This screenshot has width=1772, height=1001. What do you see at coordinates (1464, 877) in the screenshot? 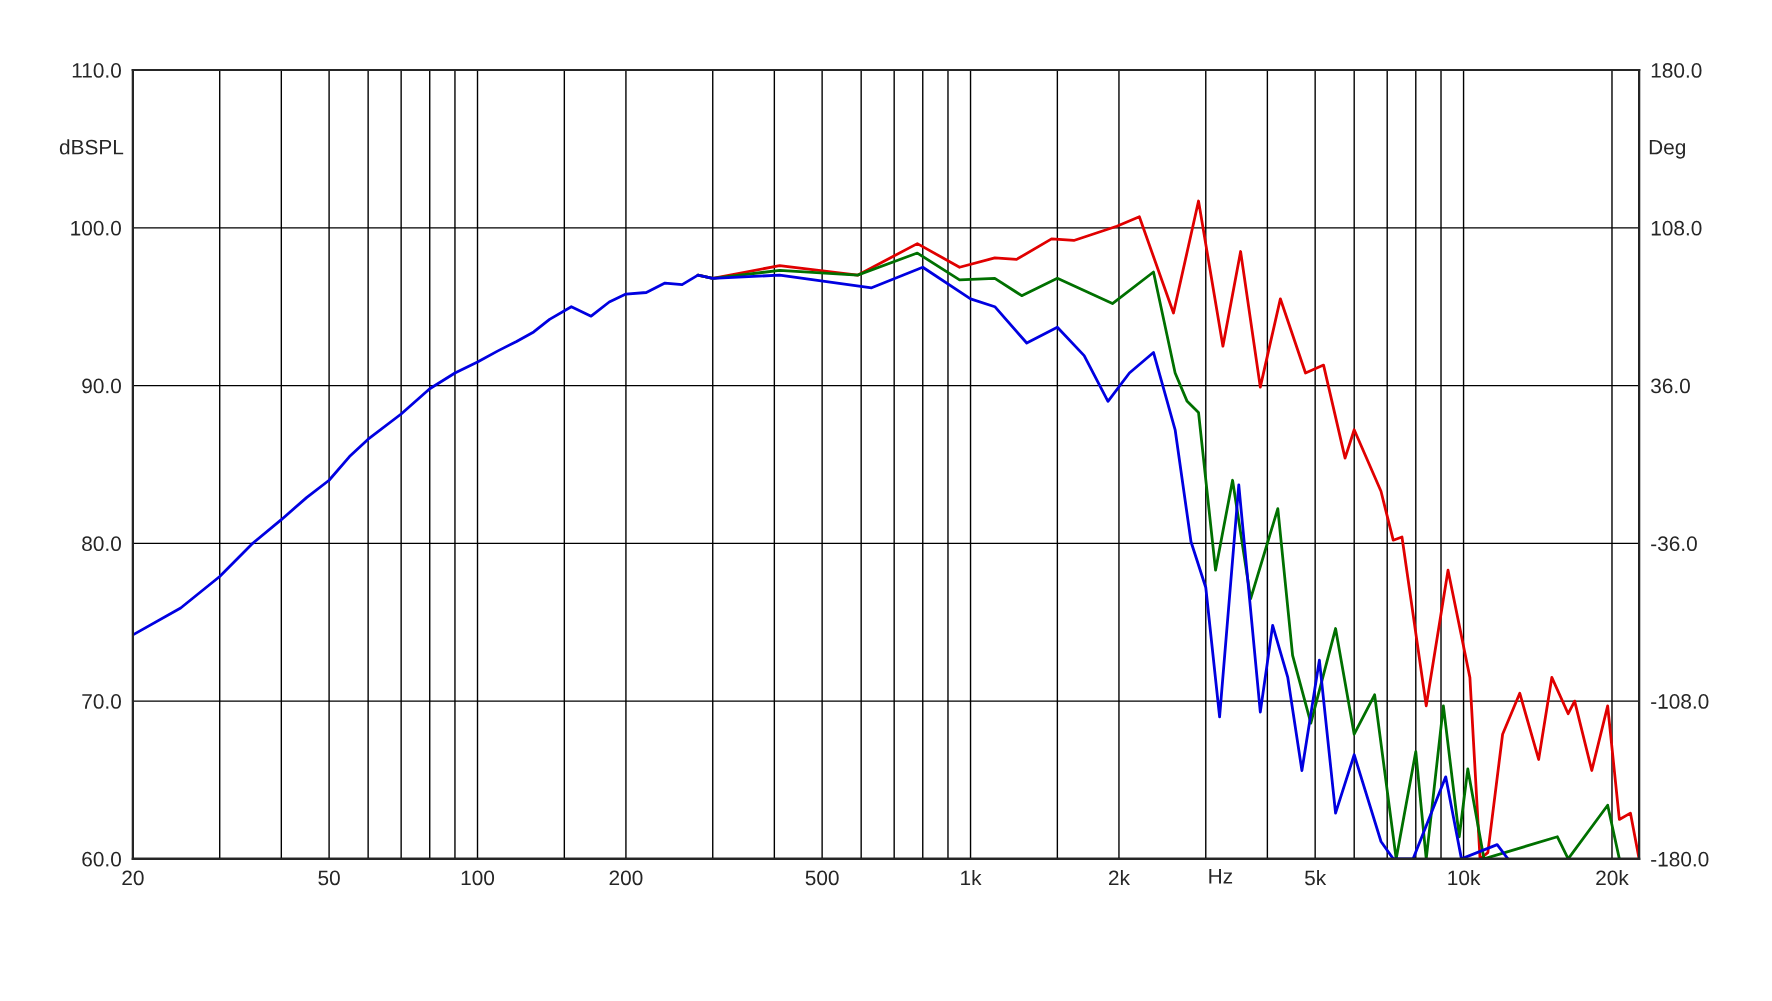
I see `x-tick-label: 10k` at bounding box center [1464, 877].